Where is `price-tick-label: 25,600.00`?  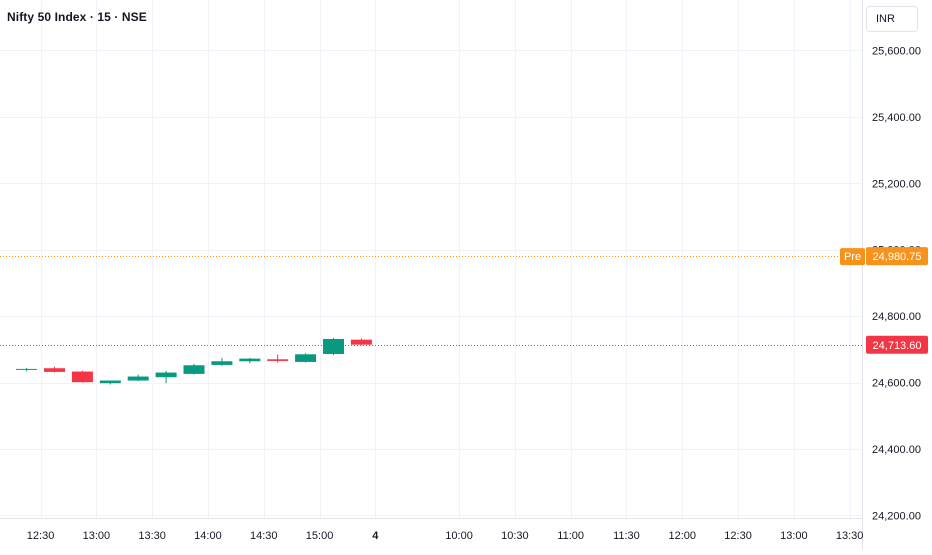 price-tick-label: 25,600.00 is located at coordinates (896, 51).